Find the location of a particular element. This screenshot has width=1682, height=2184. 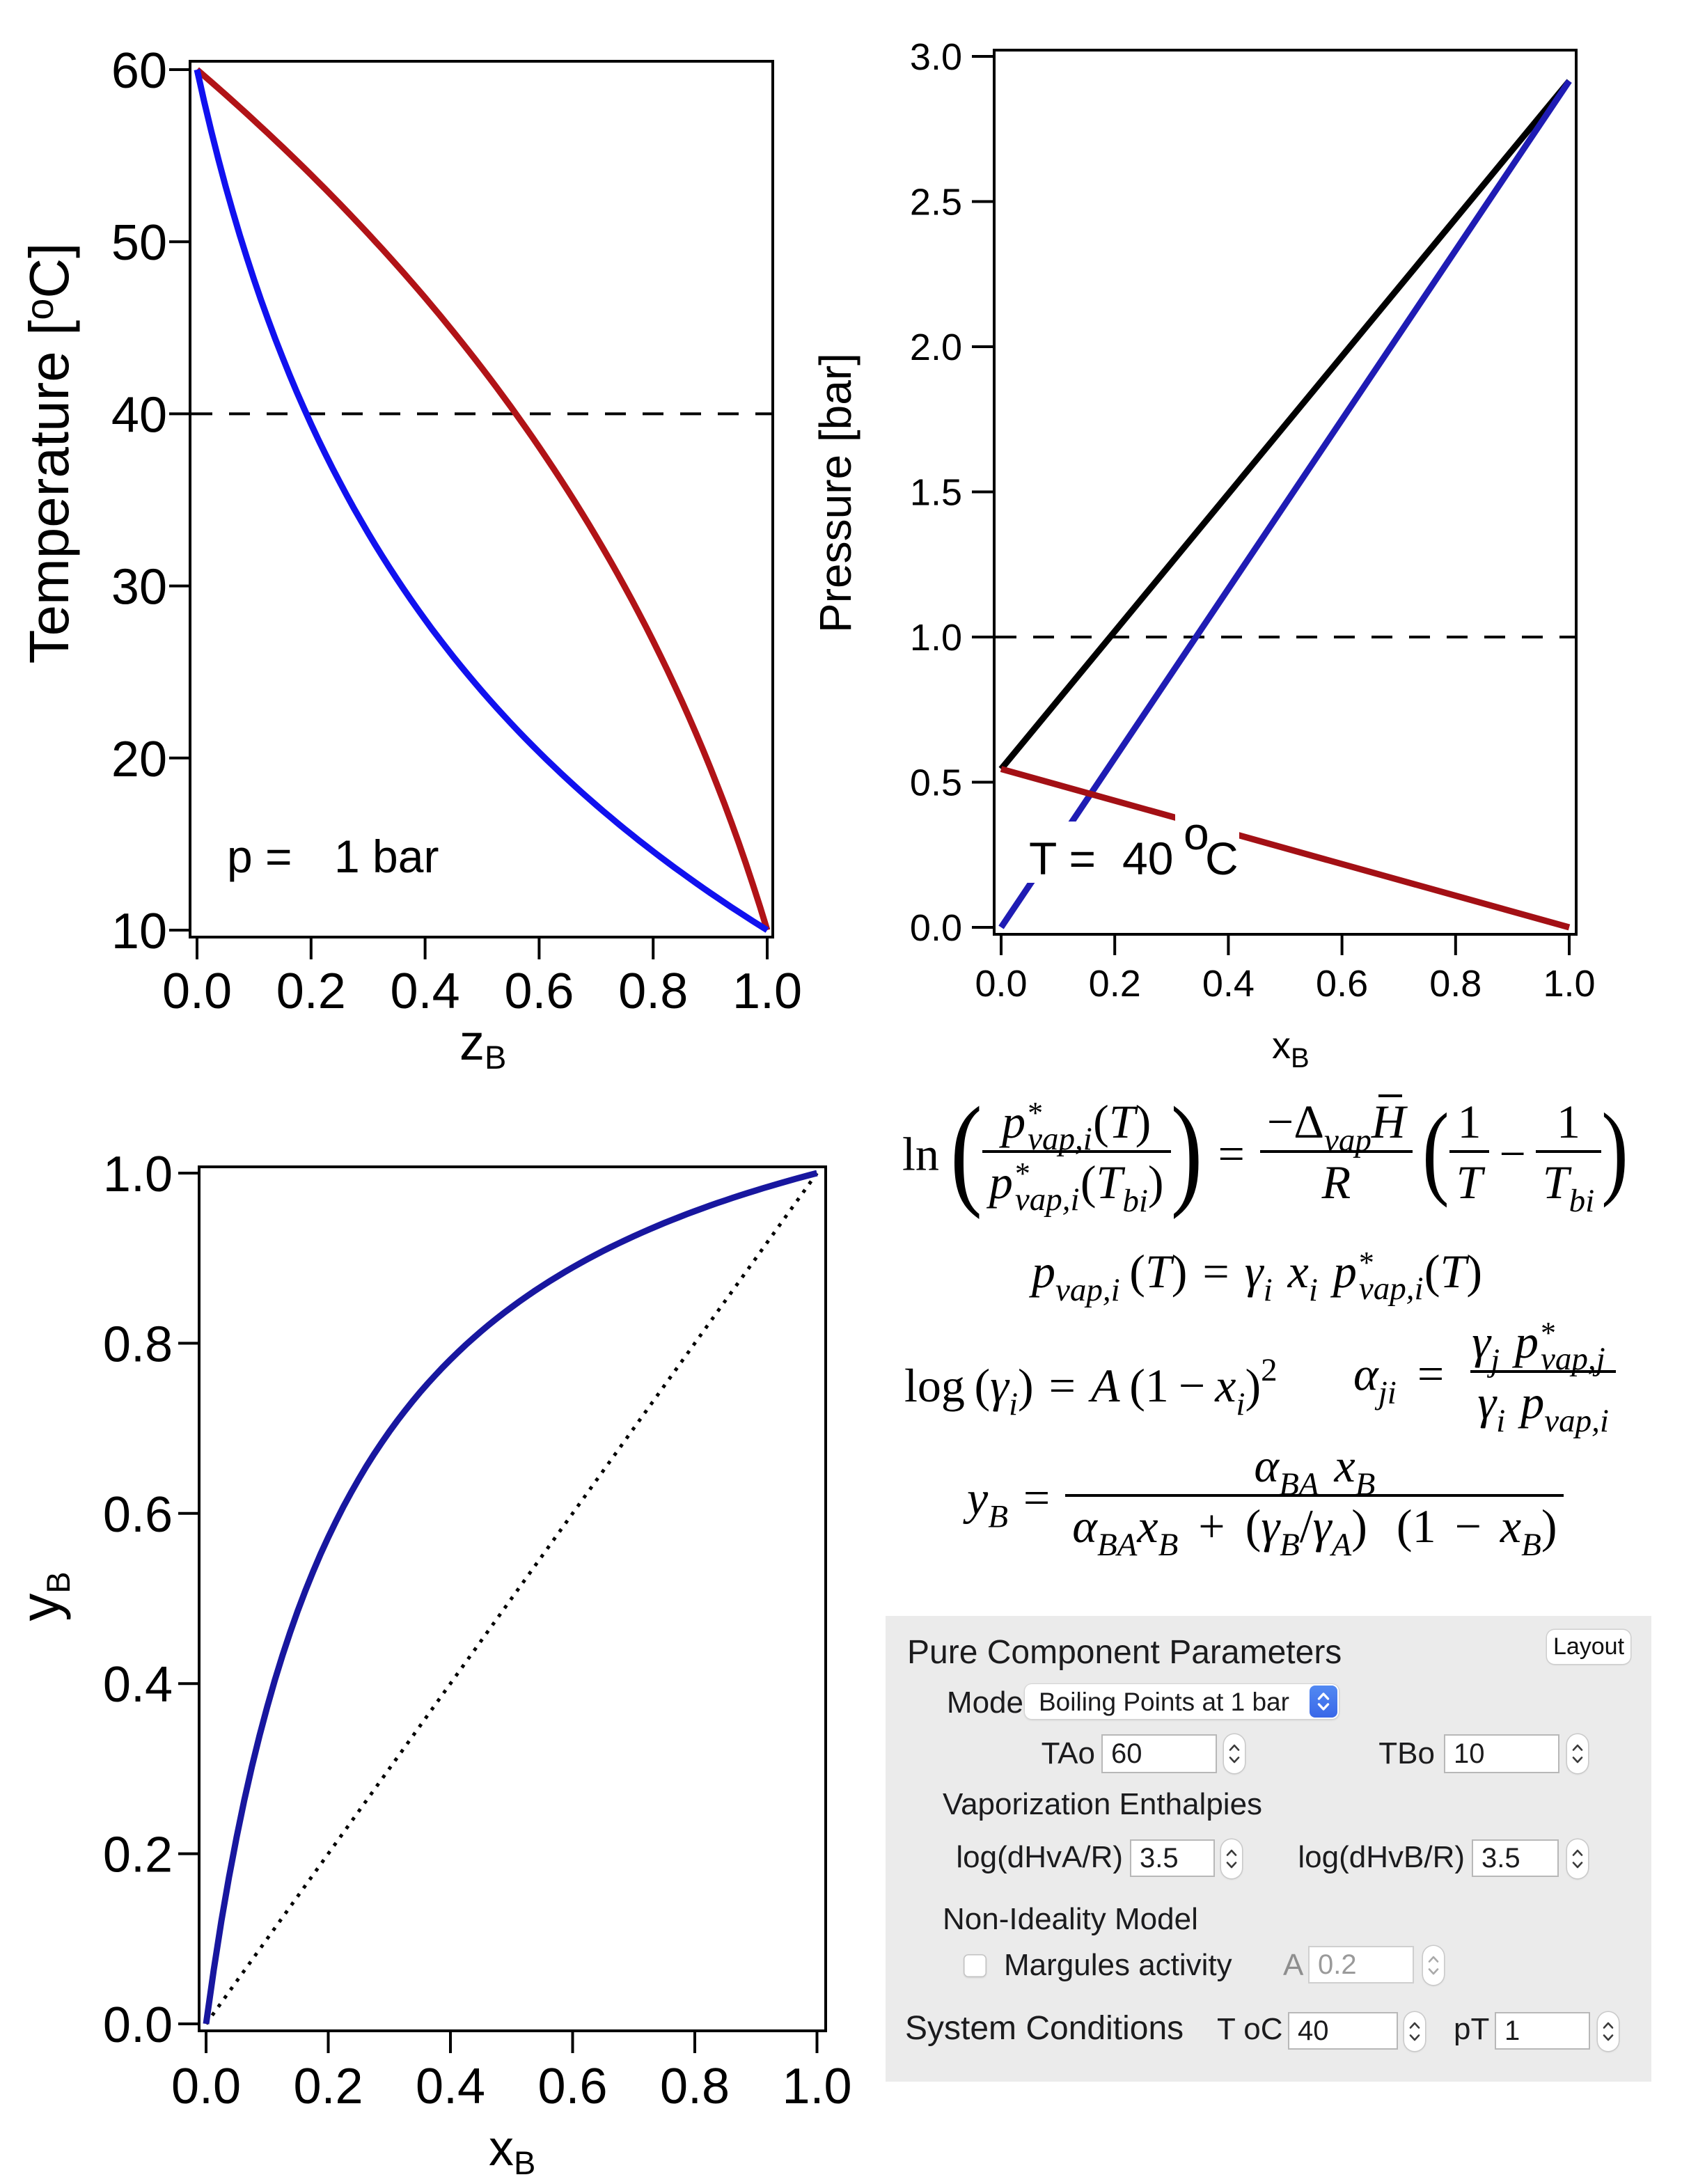

svg-text: C is located at coordinates (1222, 858).